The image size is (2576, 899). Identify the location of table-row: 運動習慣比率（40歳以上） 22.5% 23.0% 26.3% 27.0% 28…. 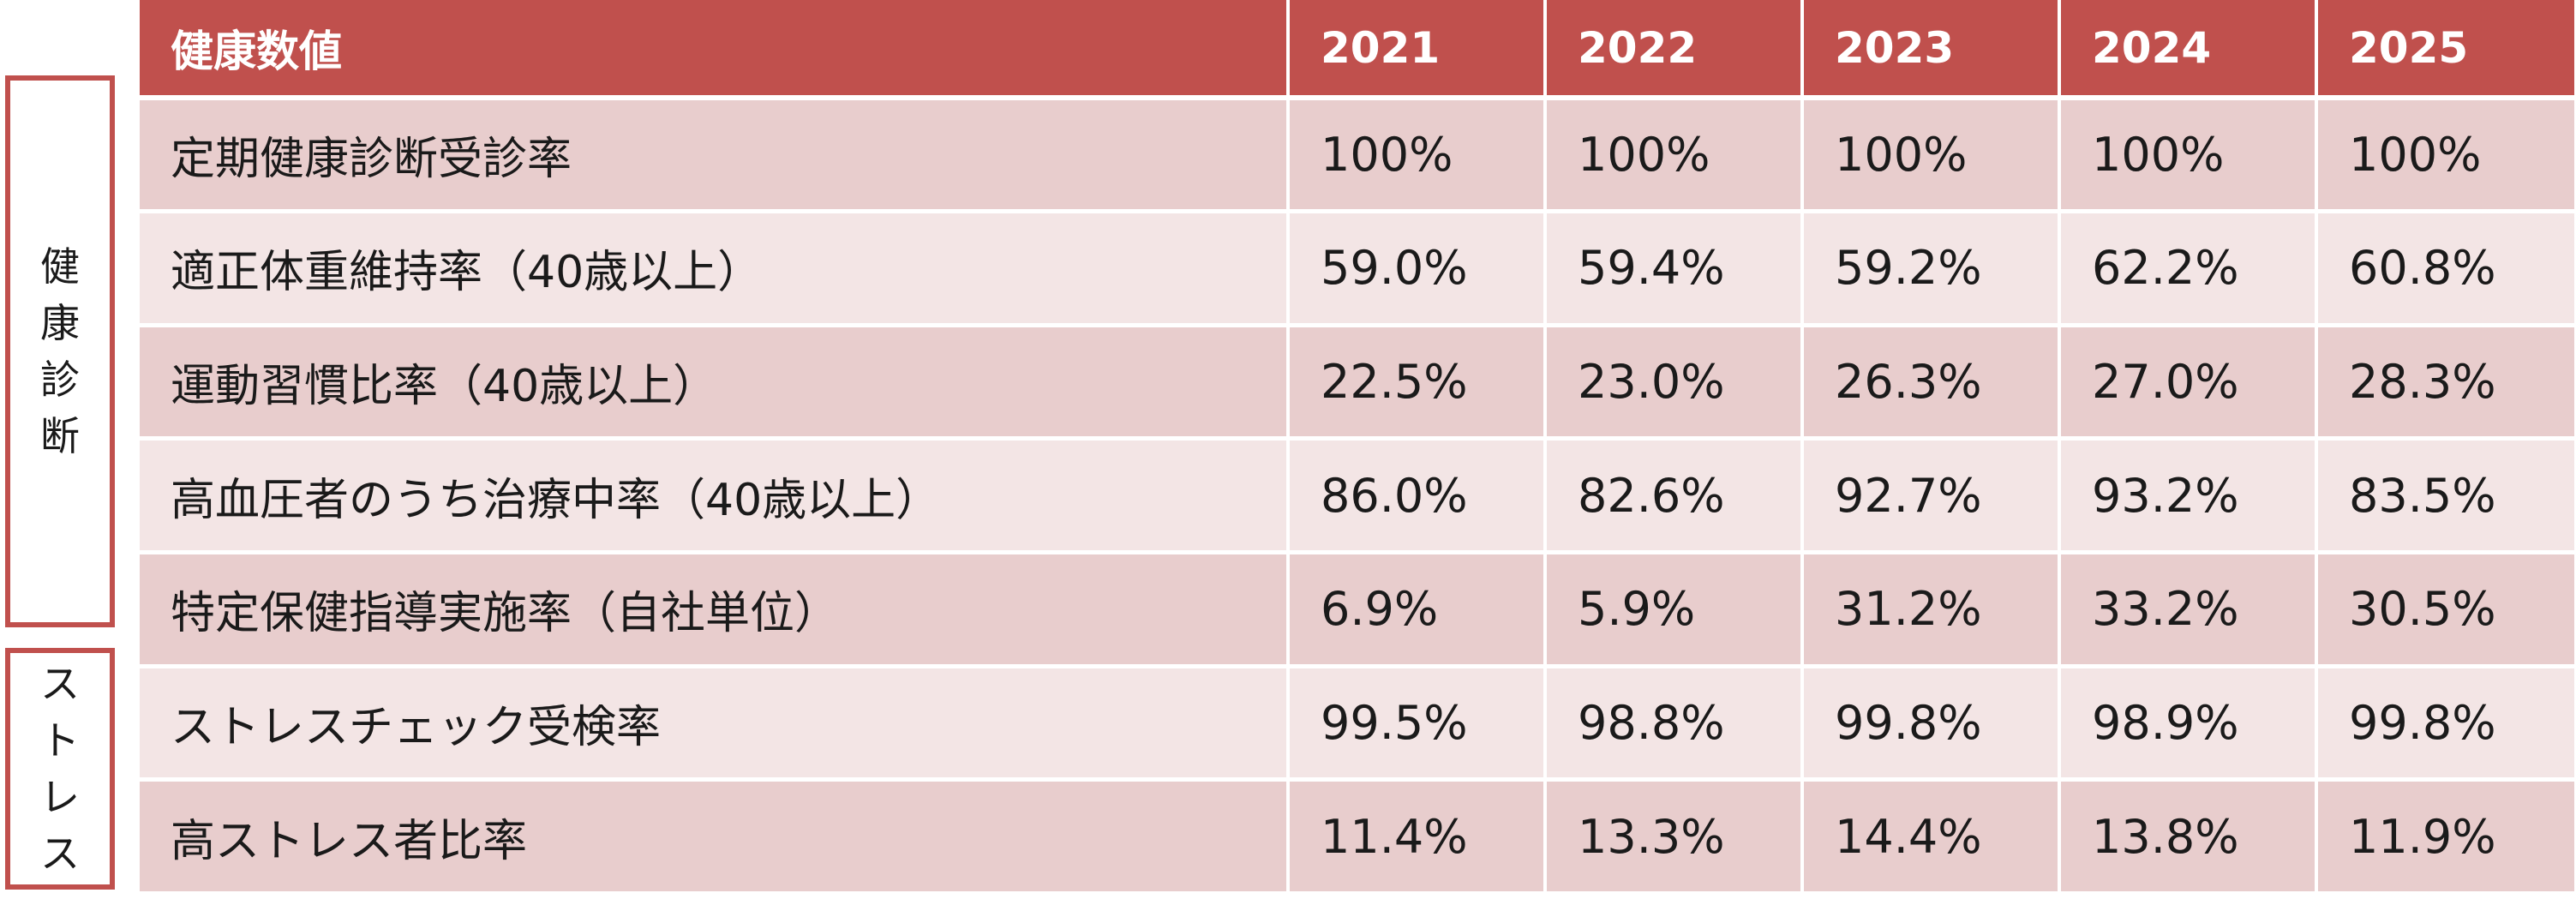
(1357, 383).